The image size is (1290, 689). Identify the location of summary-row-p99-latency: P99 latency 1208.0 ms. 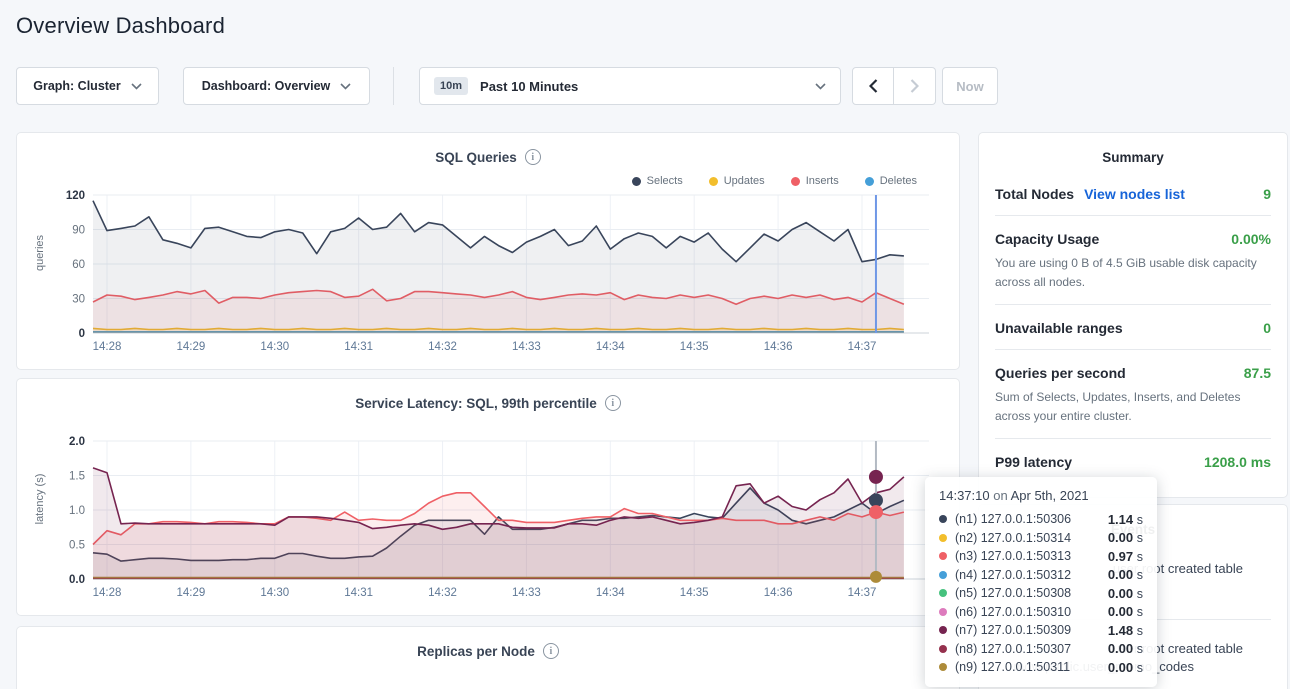
(1133, 462).